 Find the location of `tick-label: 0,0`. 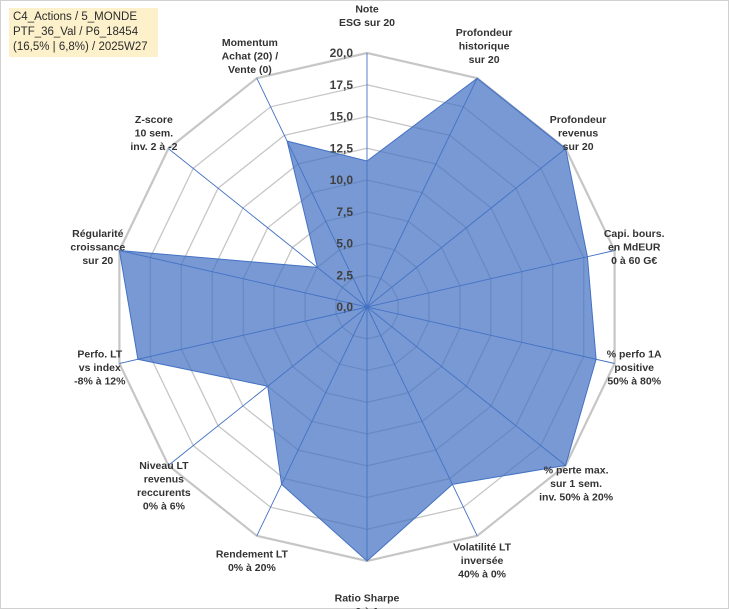

tick-label: 0,0 is located at coordinates (344, 307).